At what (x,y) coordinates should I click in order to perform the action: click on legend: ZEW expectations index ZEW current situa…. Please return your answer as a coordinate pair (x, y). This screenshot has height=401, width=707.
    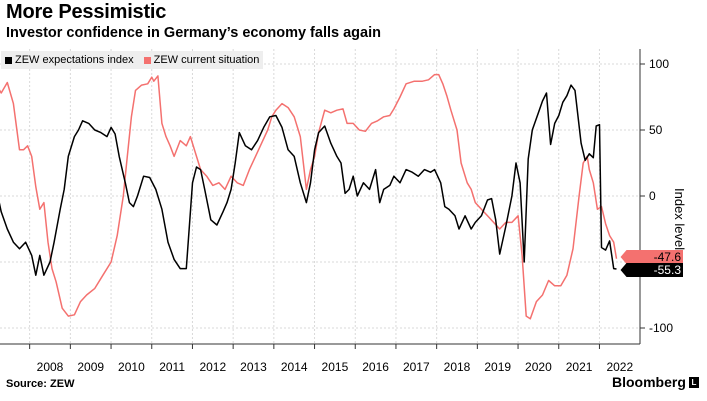
    Looking at the image, I should click on (132, 60).